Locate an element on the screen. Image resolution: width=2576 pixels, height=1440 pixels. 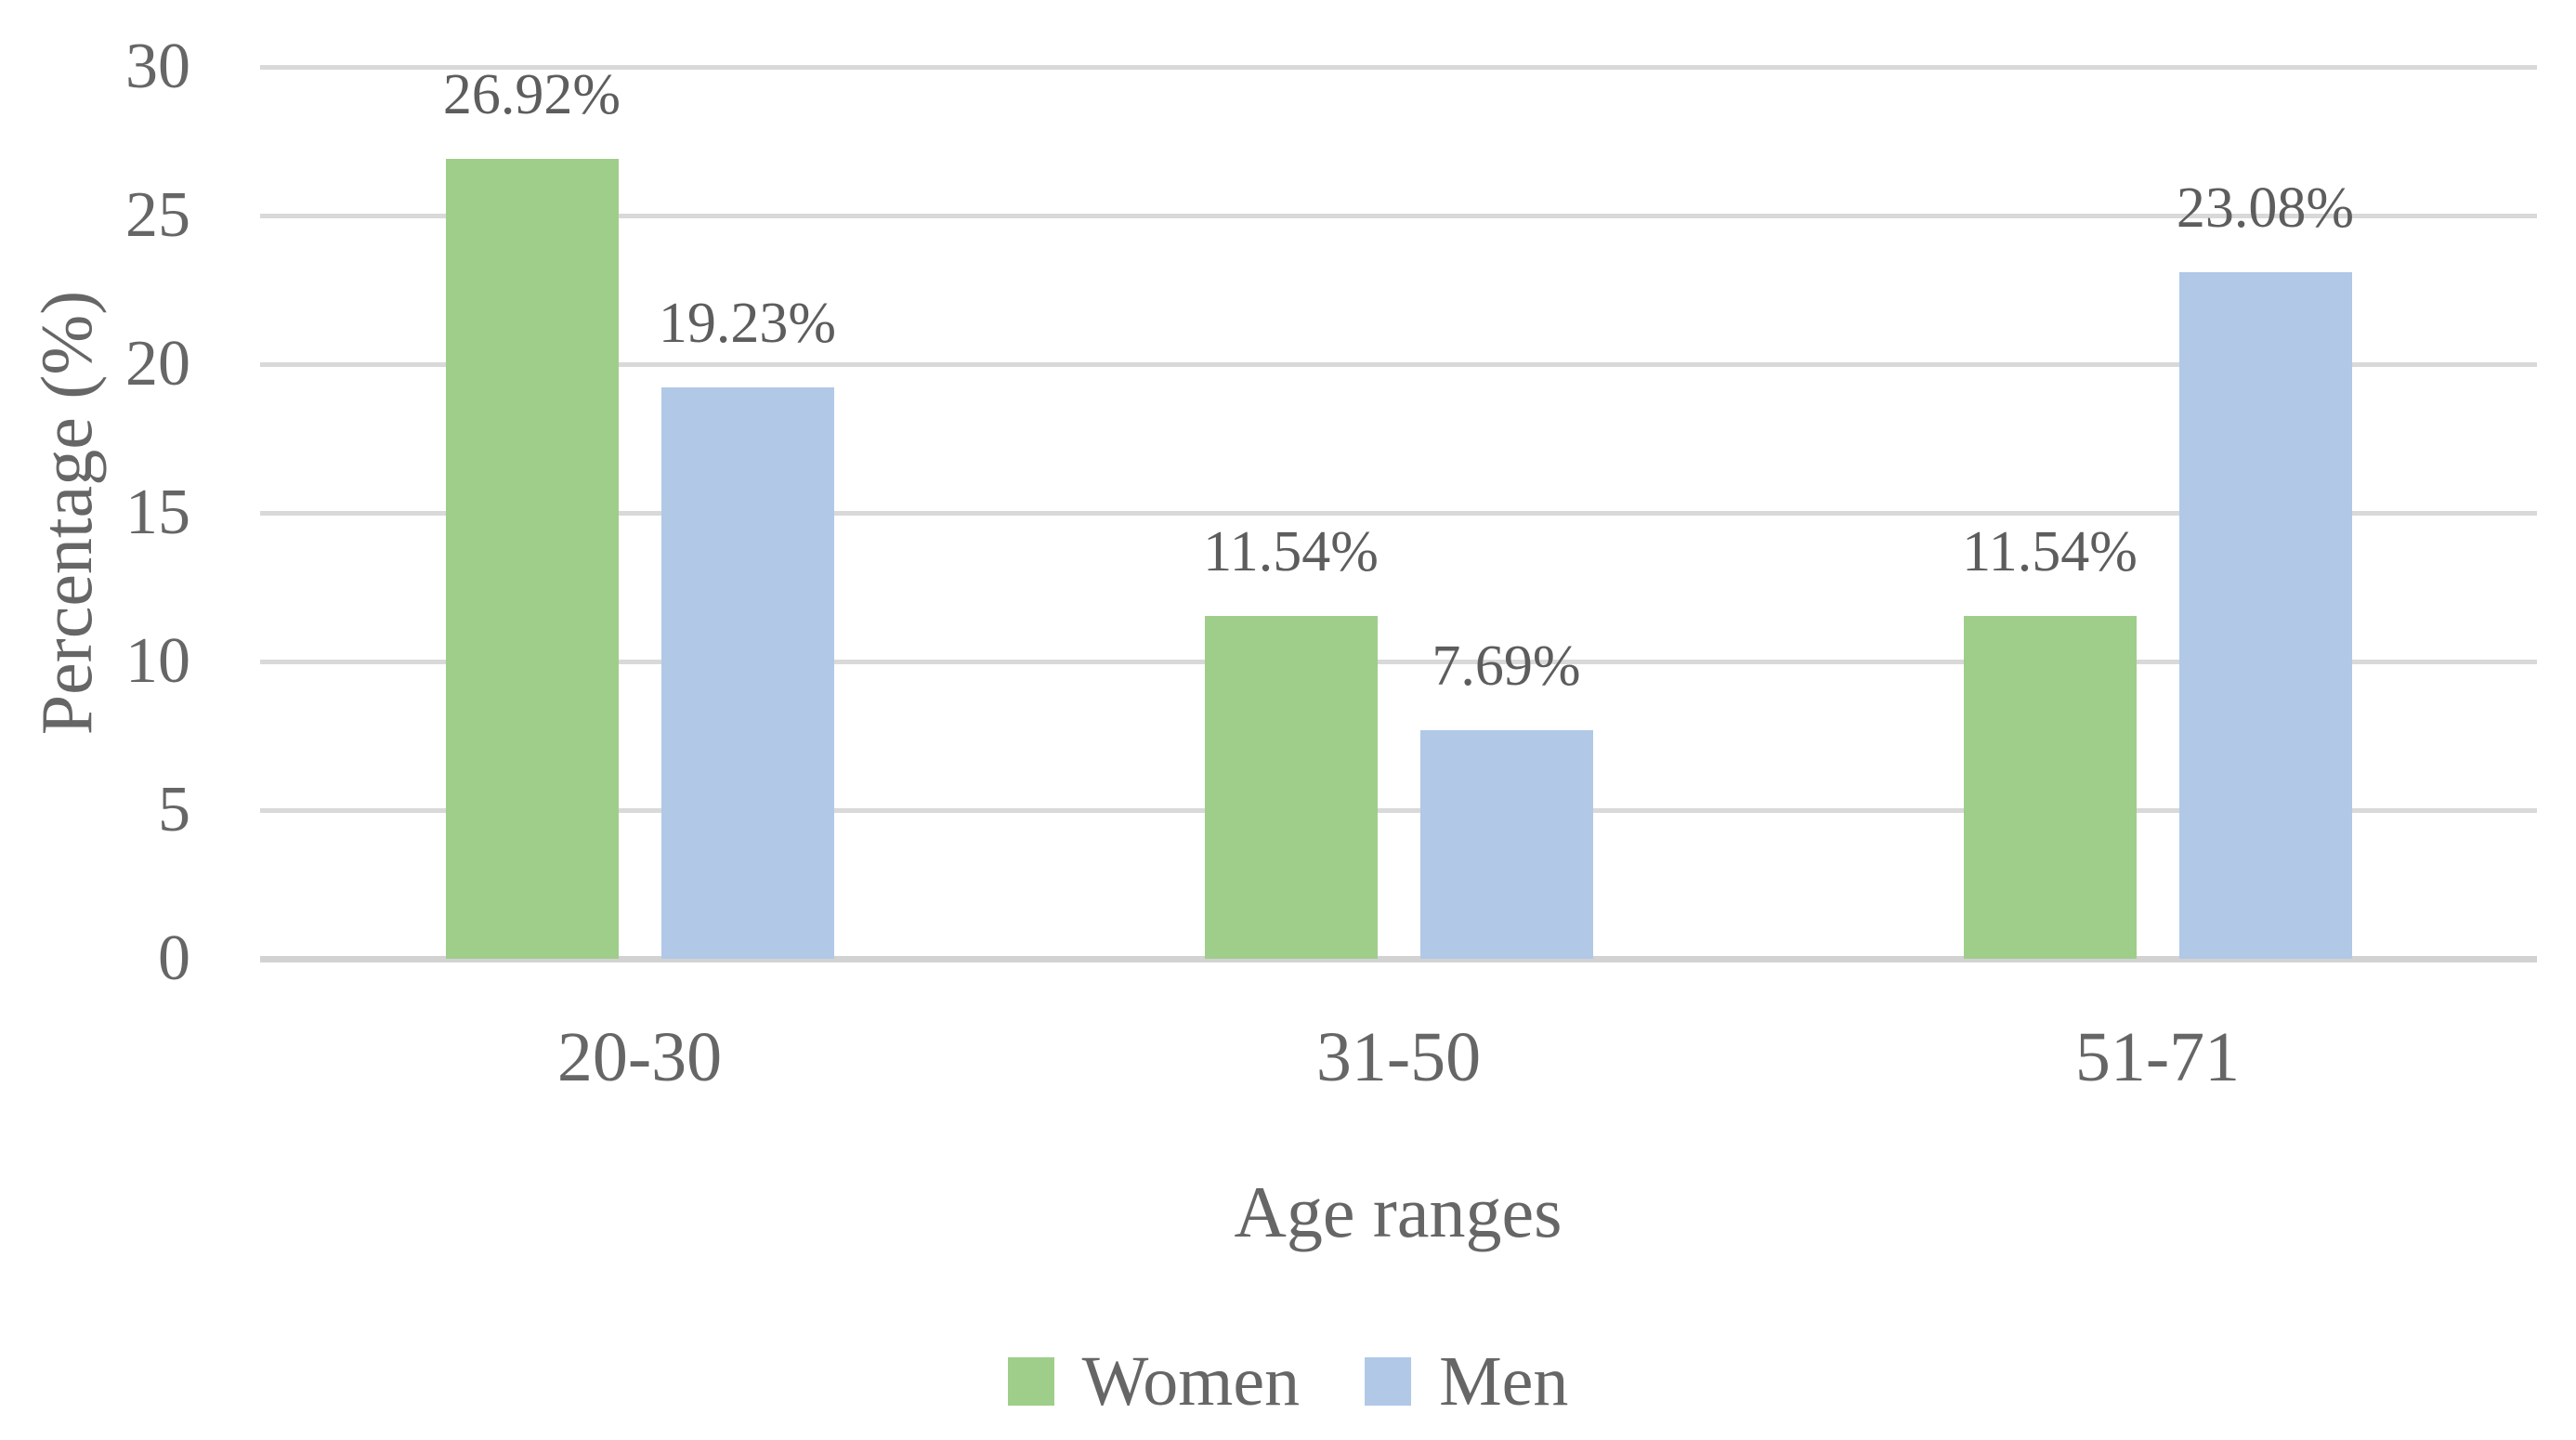
x-category-label-31-50: 31-50 is located at coordinates (1399, 1057).